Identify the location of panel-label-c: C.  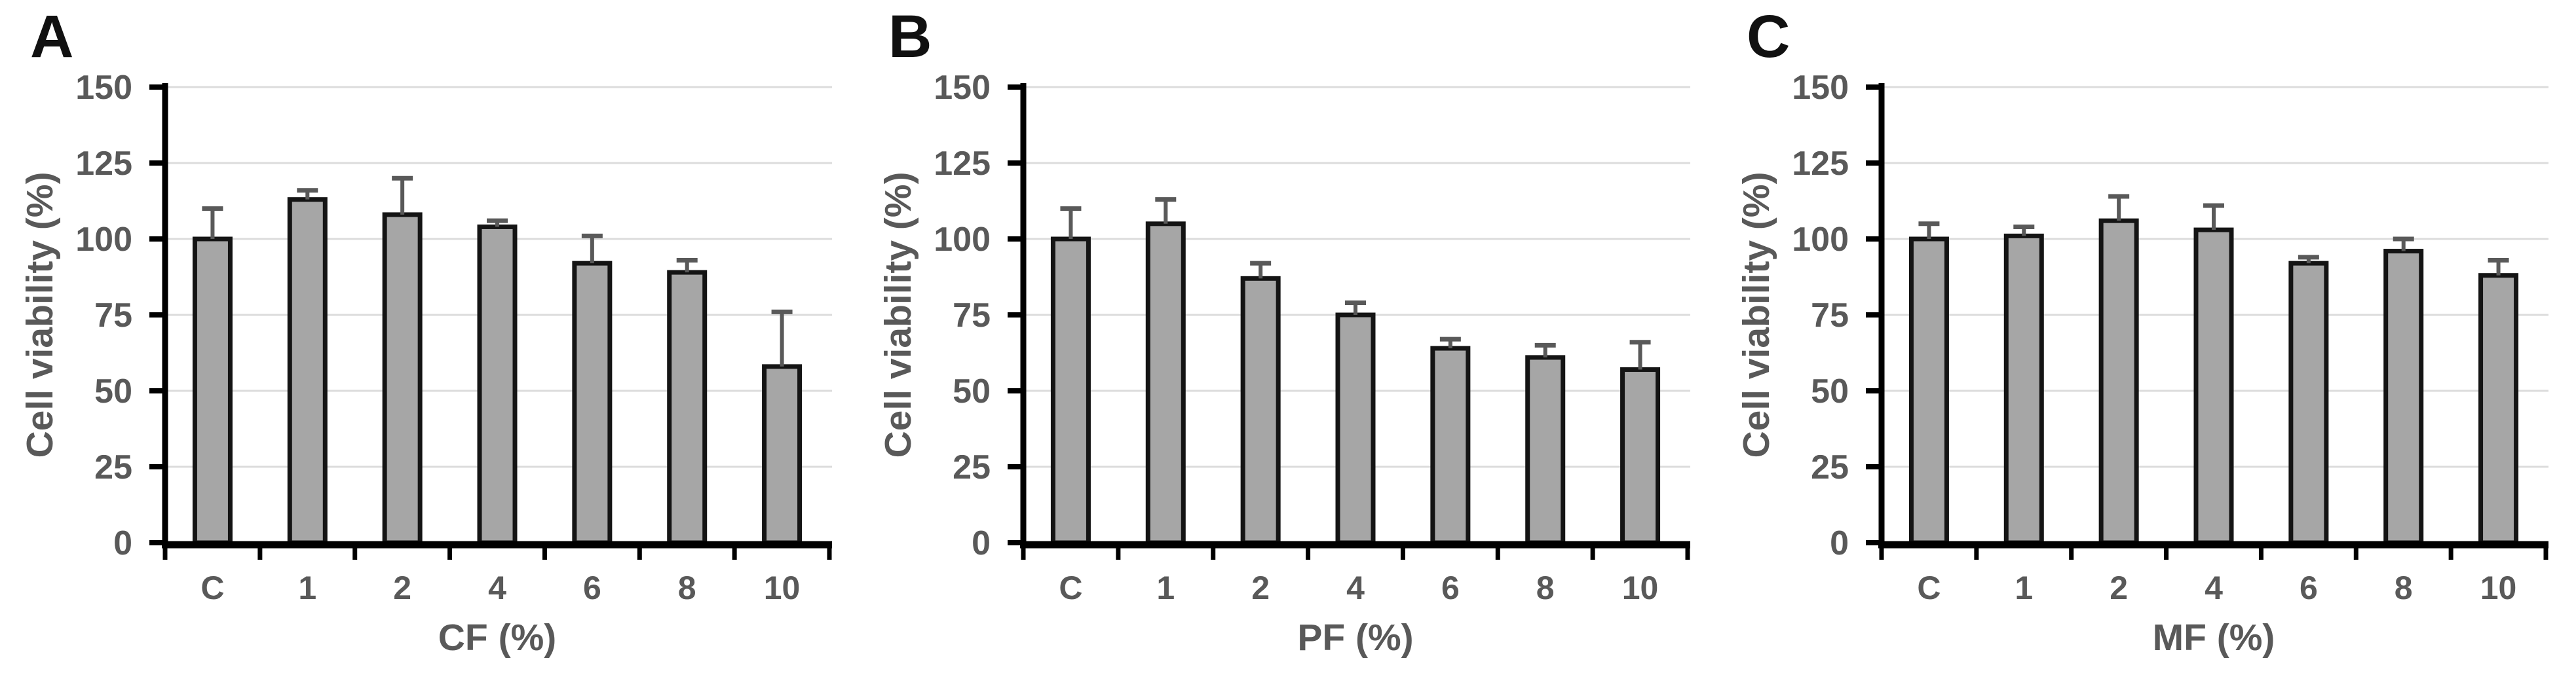
(1768, 36).